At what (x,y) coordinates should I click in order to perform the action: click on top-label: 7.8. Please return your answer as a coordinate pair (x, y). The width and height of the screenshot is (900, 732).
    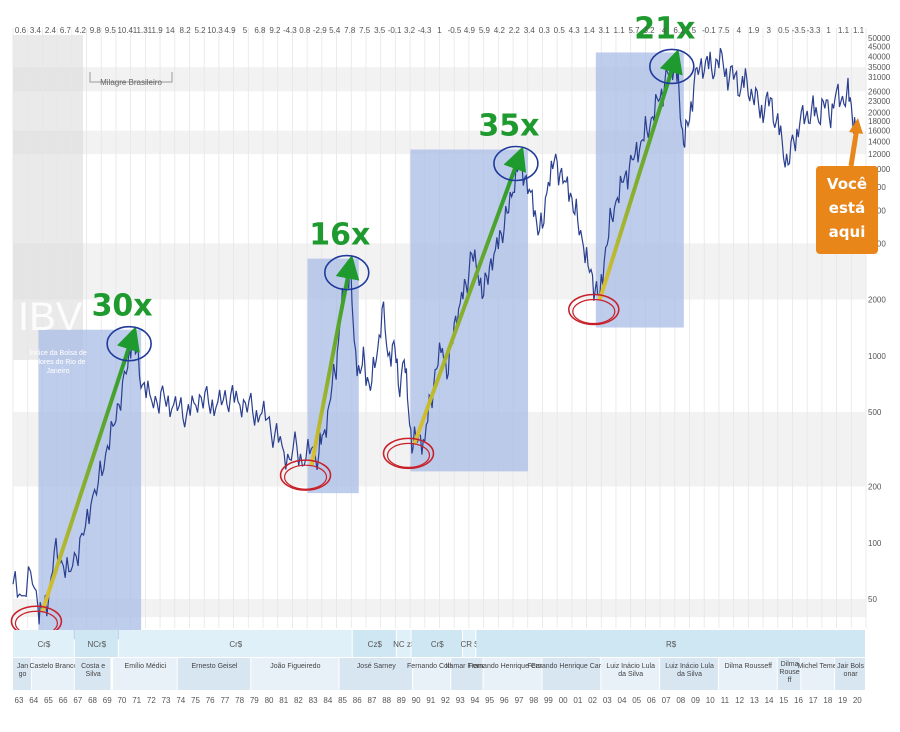
    Looking at the image, I should click on (350, 30).